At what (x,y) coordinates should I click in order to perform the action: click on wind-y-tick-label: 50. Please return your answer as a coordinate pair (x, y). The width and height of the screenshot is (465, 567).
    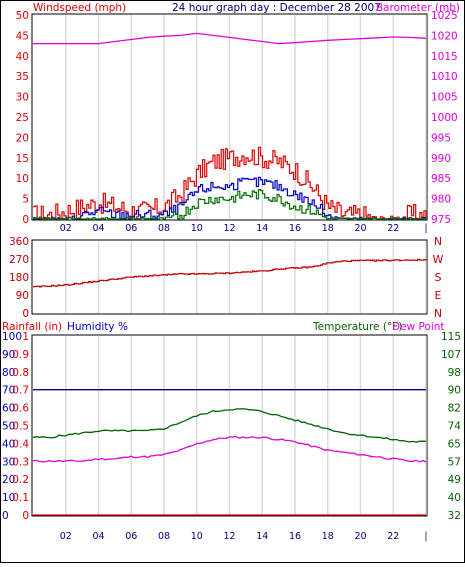
    Looking at the image, I should click on (22, 16).